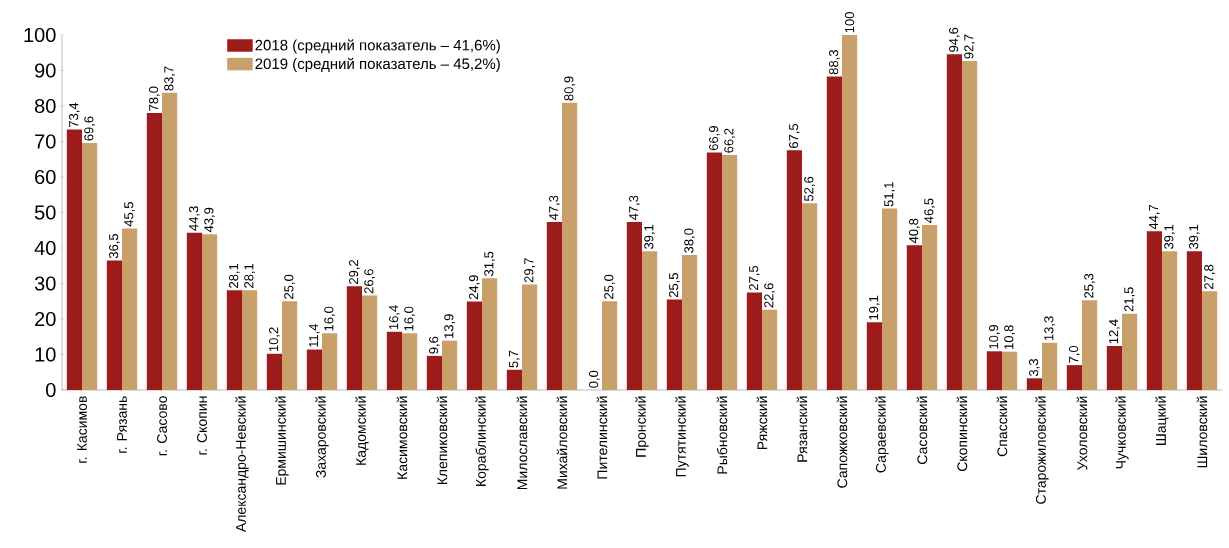 This screenshot has height=548, width=1229. I want to click on x-tick-label: Путятинский, so click(682, 436).